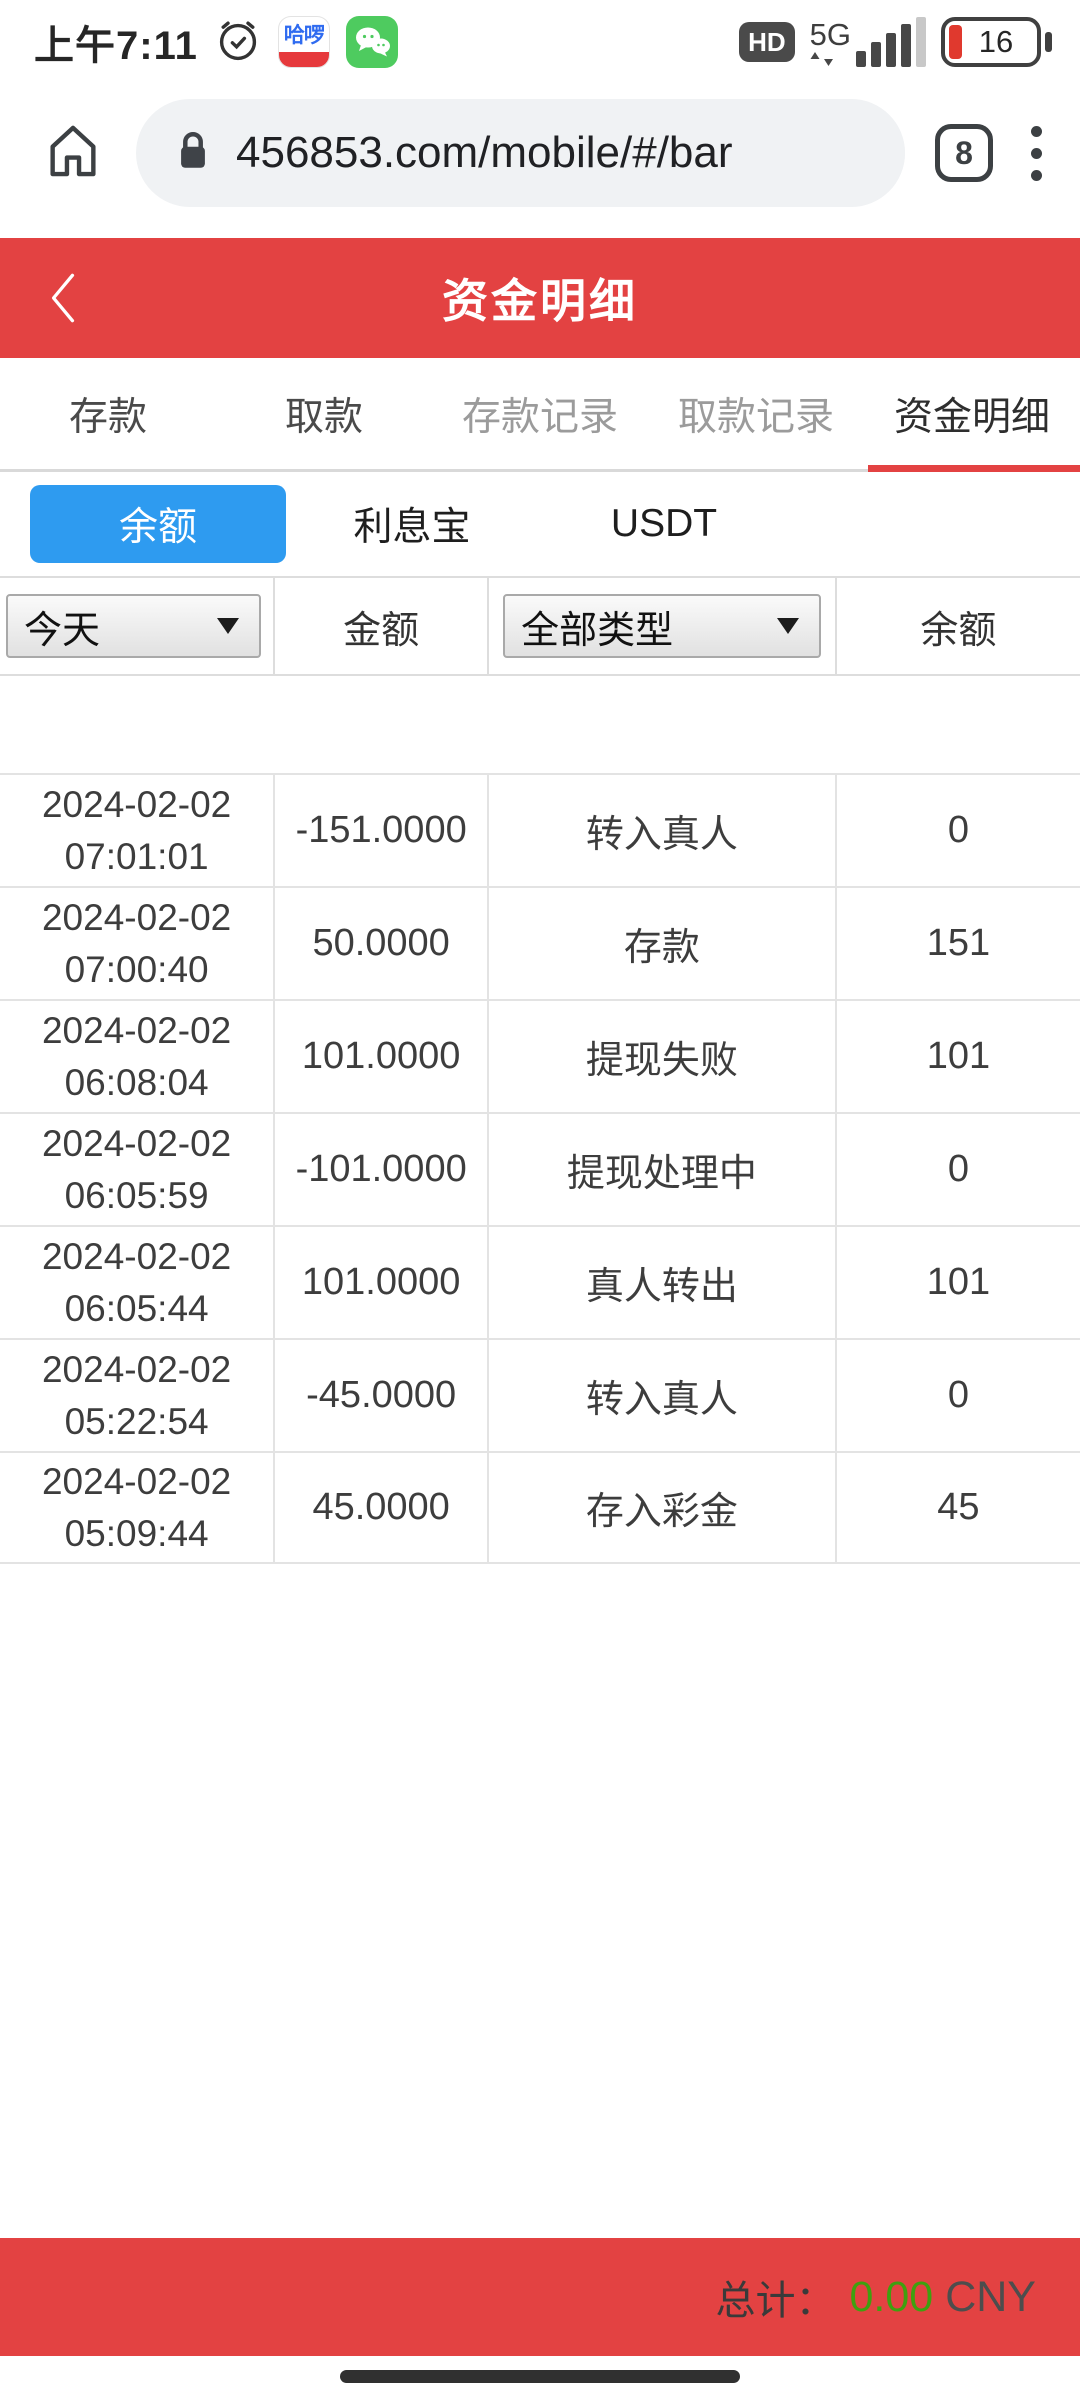  I want to click on browser-toolbar: 456853.com/mobile/#/bar 8, so click(540, 153).